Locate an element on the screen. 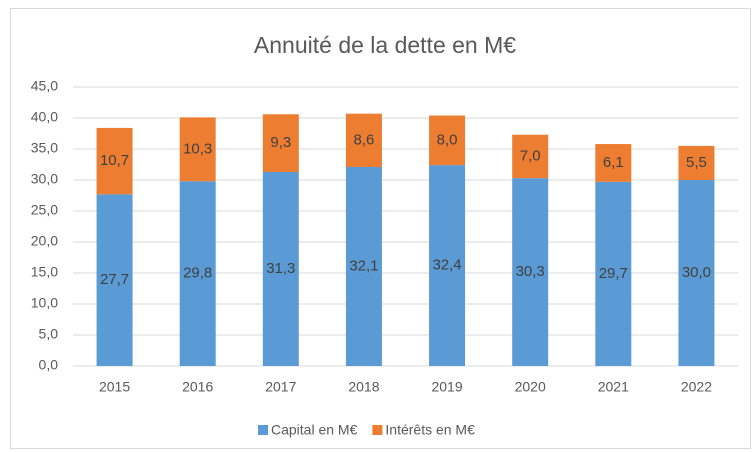  legend-label: Capital en M€ is located at coordinates (314, 430).